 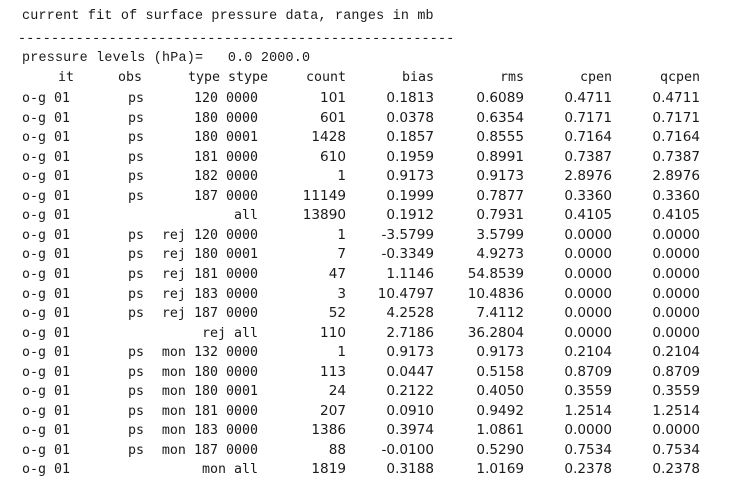 I want to click on header-cpen: cpen, so click(x=595, y=77).